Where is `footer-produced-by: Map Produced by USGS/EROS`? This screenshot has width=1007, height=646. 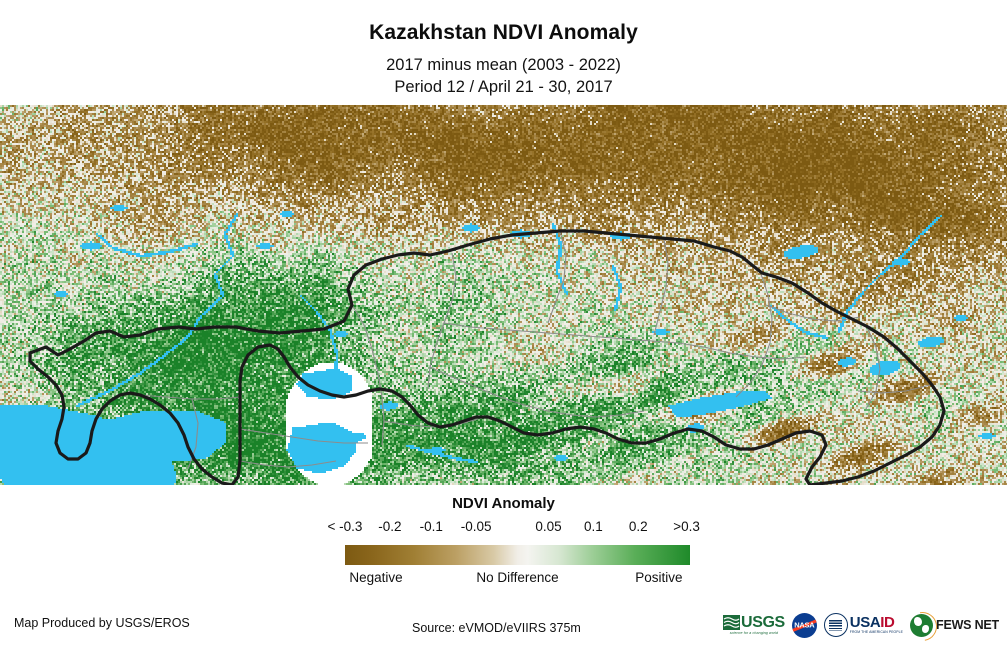
footer-produced-by: Map Produced by USGS/EROS is located at coordinates (102, 623).